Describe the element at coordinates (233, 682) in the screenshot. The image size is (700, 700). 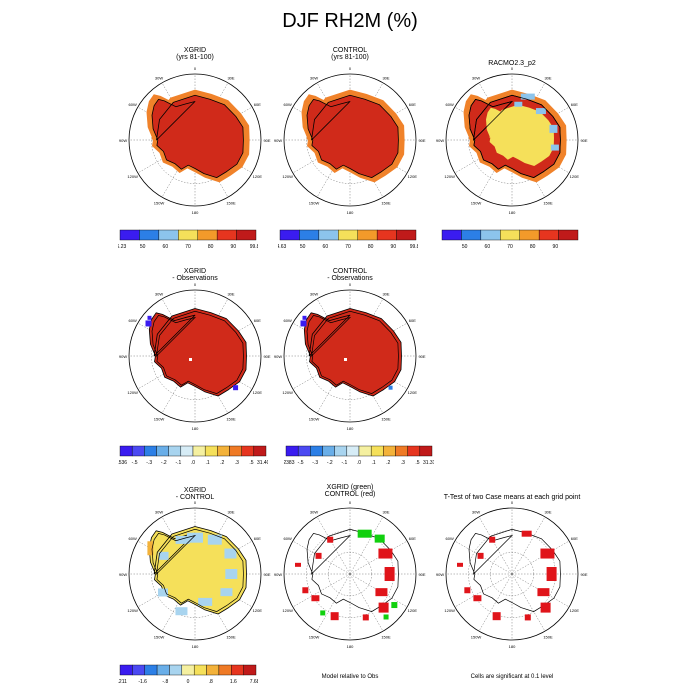
I see `colorbar-tick-label: 1.6` at that location.